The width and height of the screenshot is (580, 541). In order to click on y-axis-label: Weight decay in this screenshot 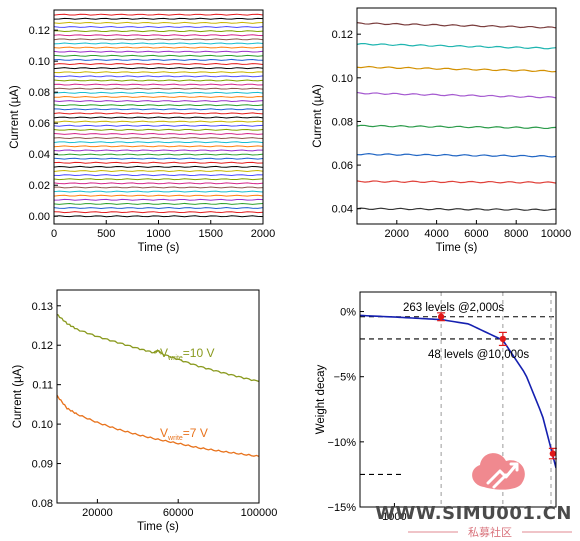, I will do `click(321, 400)`.